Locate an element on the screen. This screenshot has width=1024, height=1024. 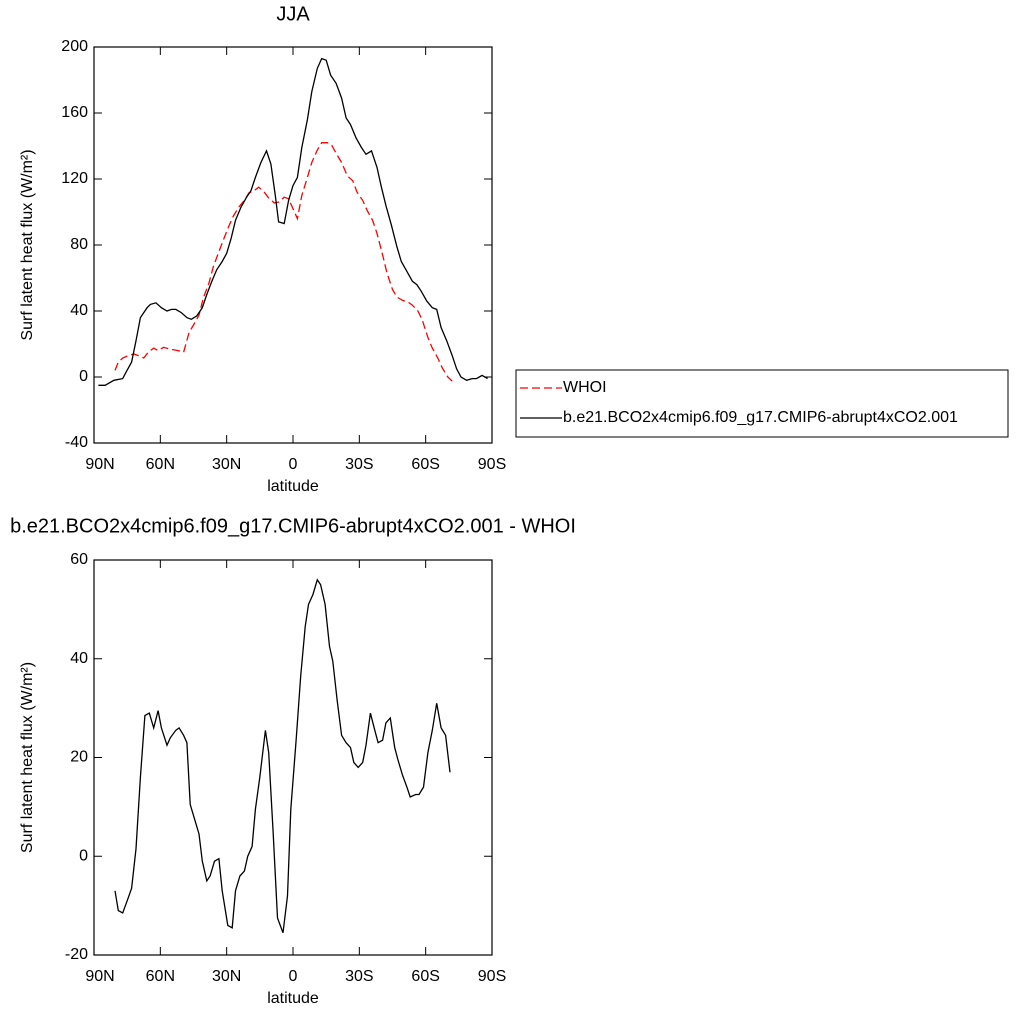
y-tick-label: 200 is located at coordinates (74, 46).